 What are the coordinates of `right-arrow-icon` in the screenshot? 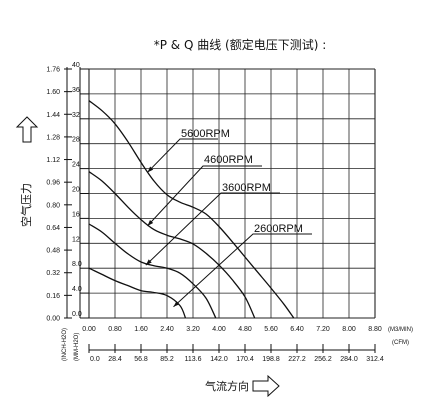 It's located at (266, 386).